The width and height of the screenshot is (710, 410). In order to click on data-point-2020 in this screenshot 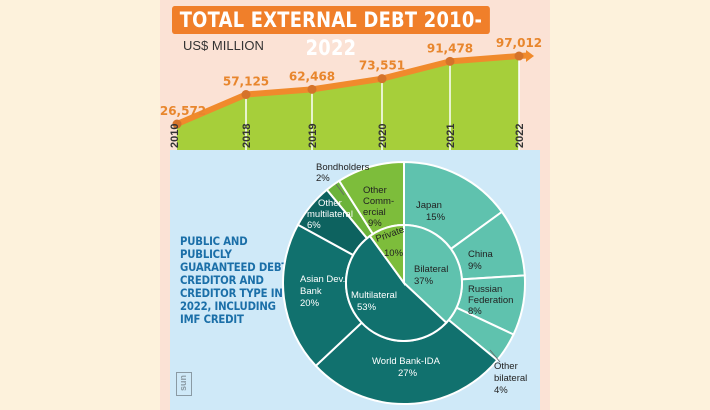, I will do `click(382, 79)`.